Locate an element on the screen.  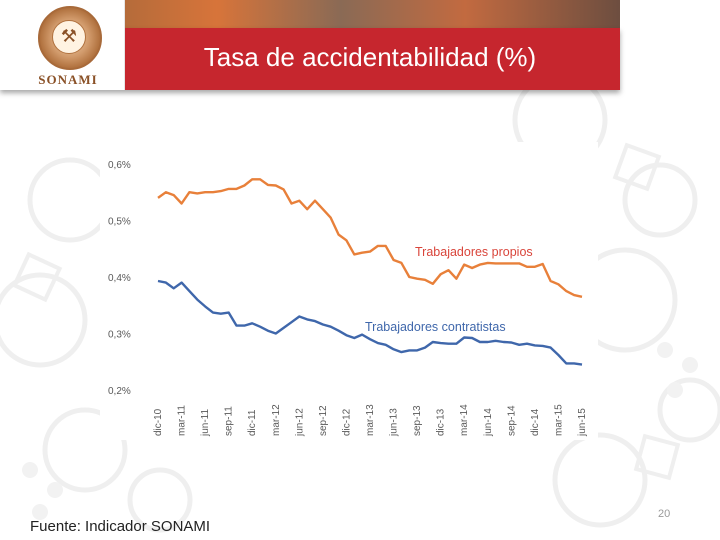
x-tick-label: jun-11 is located at coordinates (205, 423).